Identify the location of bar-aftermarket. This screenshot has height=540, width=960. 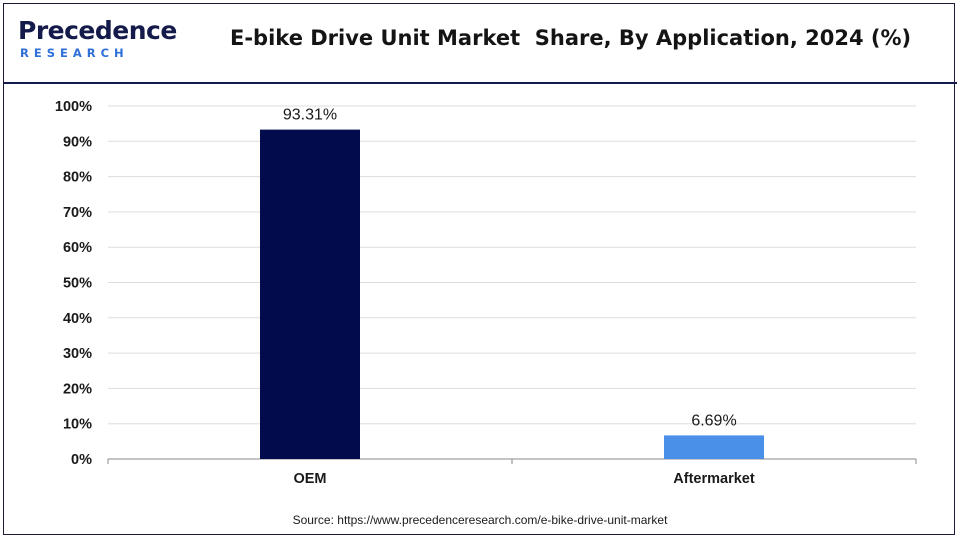
(714, 447).